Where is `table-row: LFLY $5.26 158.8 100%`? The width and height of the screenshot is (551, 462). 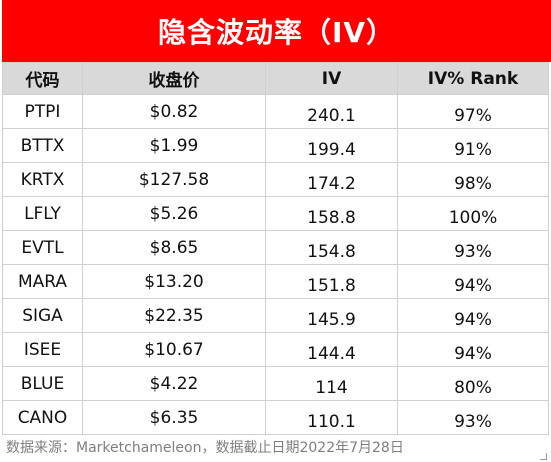 table-row: LFLY $5.26 158.8 100% is located at coordinates (275, 213).